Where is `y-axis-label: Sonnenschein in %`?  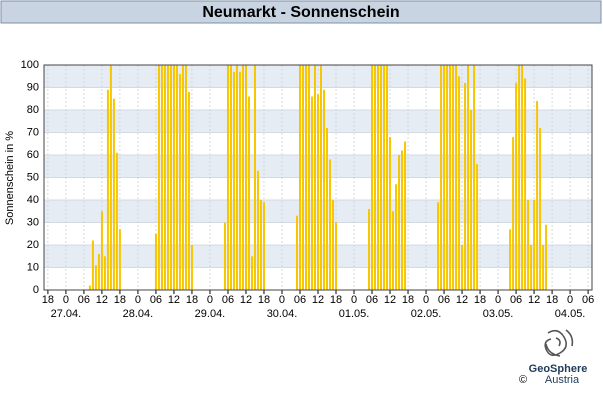 y-axis-label: Sonnenschein in % is located at coordinates (10, 178).